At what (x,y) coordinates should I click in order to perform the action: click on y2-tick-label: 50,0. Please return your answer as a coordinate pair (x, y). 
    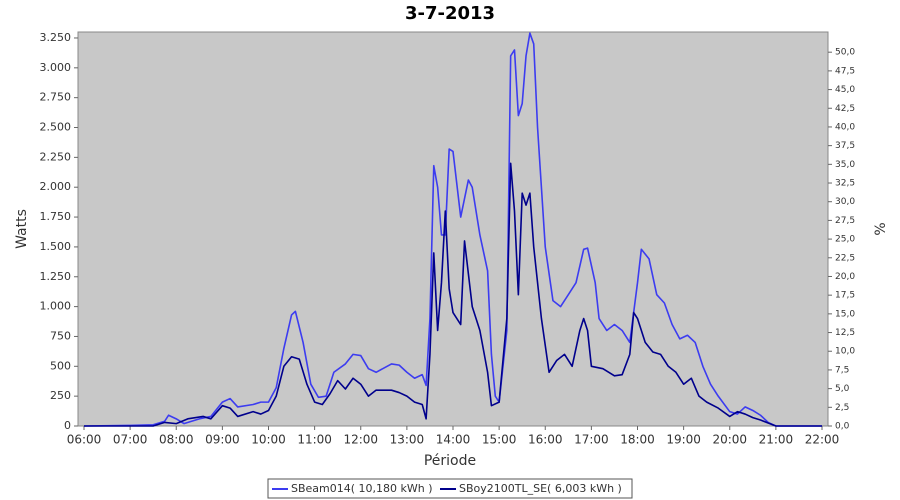
    Looking at the image, I should click on (845, 53).